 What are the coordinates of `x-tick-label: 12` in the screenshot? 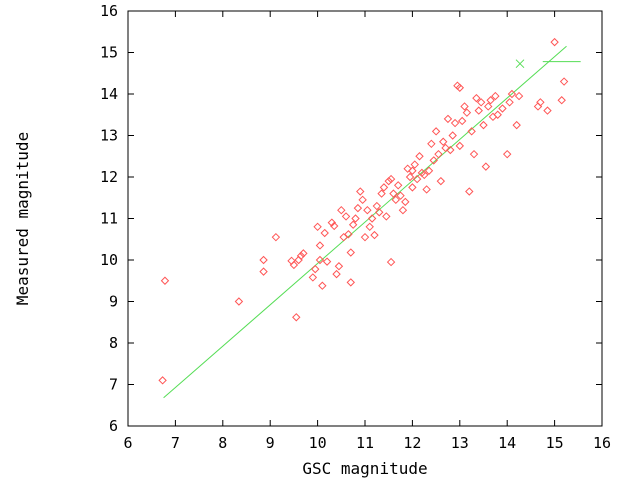 It's located at (412, 443).